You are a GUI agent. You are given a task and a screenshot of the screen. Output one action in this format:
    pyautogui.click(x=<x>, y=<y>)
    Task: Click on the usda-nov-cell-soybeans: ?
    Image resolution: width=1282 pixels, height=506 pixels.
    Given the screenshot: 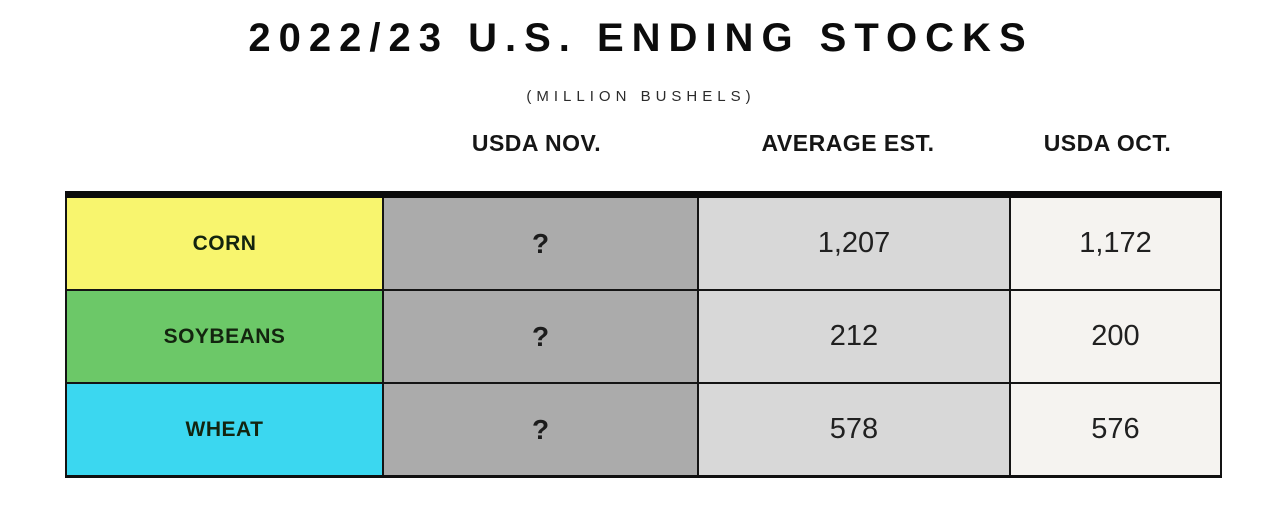 What is the action you would take?
    pyautogui.click(x=540, y=336)
    